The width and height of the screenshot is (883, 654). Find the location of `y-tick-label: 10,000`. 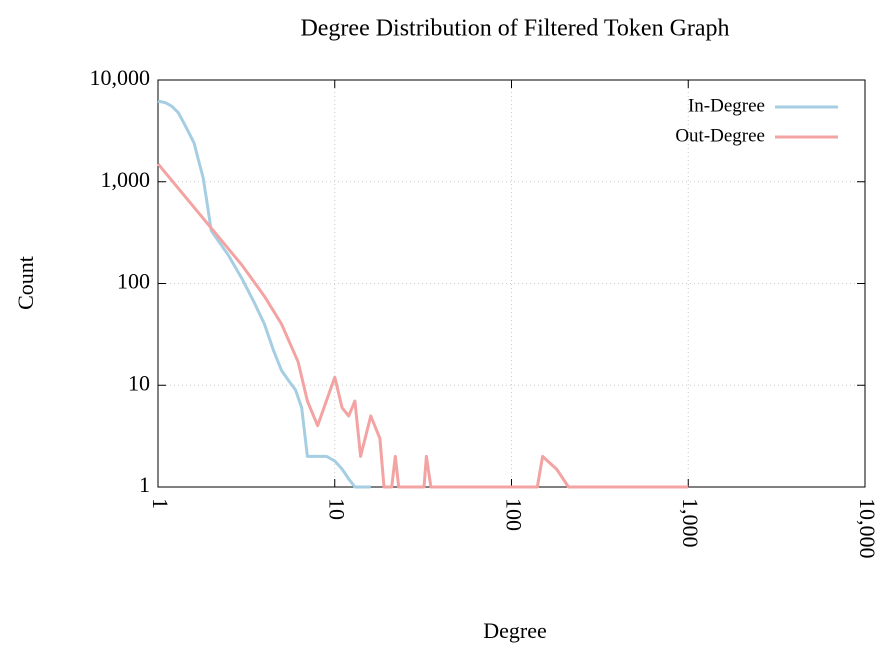

y-tick-label: 10,000 is located at coordinates (120, 77).